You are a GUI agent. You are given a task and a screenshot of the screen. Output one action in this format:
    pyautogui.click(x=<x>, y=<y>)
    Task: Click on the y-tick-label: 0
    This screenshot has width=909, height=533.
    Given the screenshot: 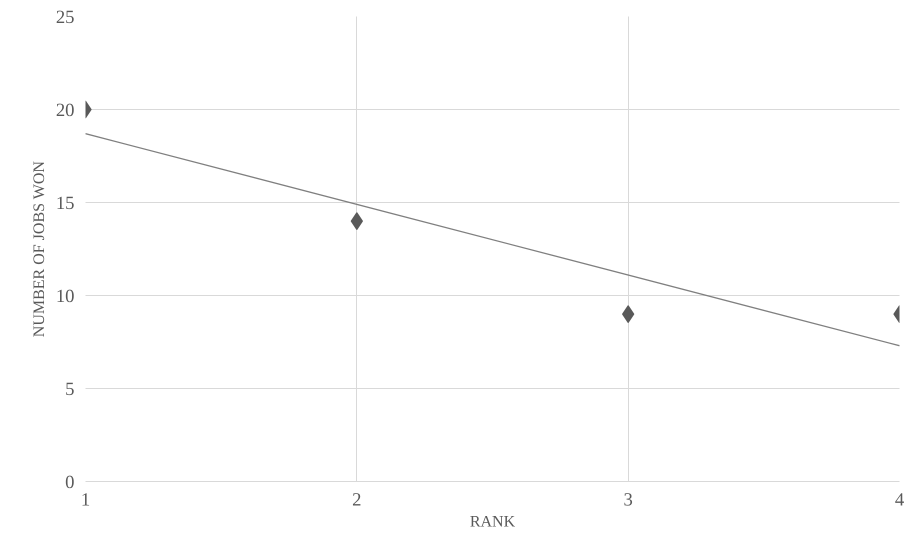 What is the action you would take?
    pyautogui.click(x=69, y=482)
    